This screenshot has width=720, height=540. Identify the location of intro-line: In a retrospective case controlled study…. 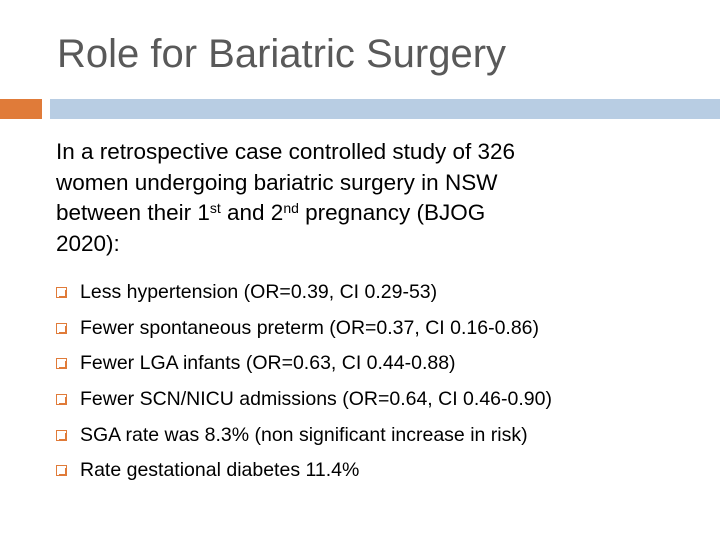
(286, 151).